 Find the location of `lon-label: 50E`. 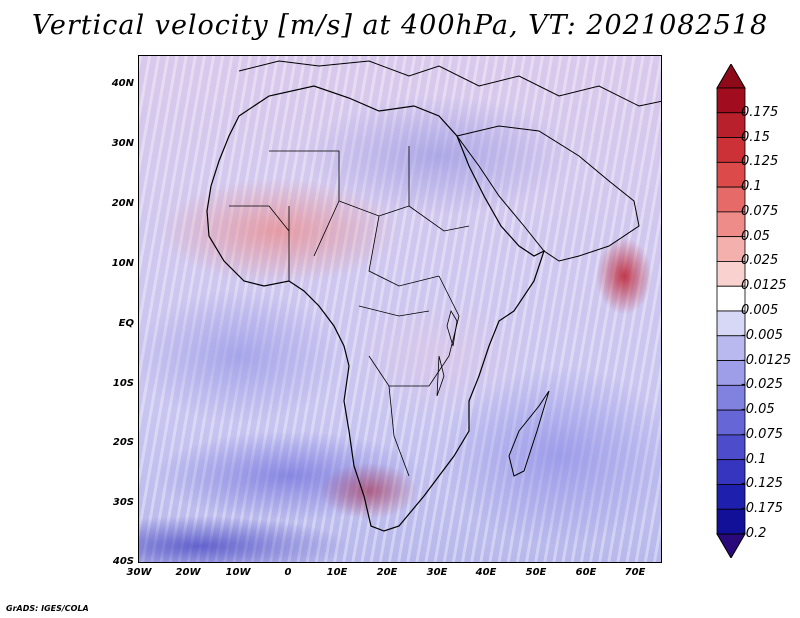

lon-label: 50E is located at coordinates (536, 572).